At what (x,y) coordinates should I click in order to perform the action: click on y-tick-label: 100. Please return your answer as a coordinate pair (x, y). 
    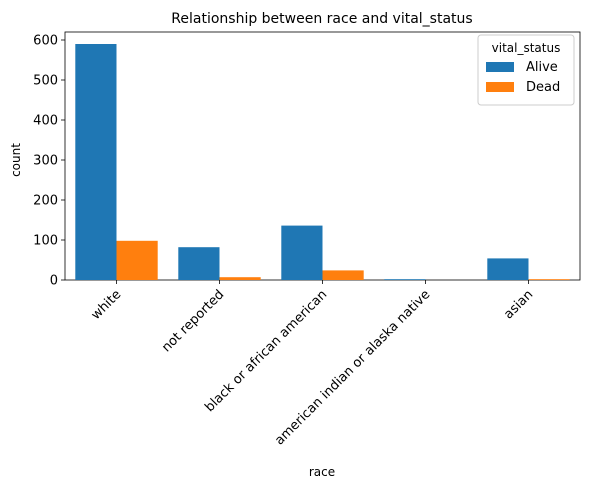
    Looking at the image, I should click on (45, 241).